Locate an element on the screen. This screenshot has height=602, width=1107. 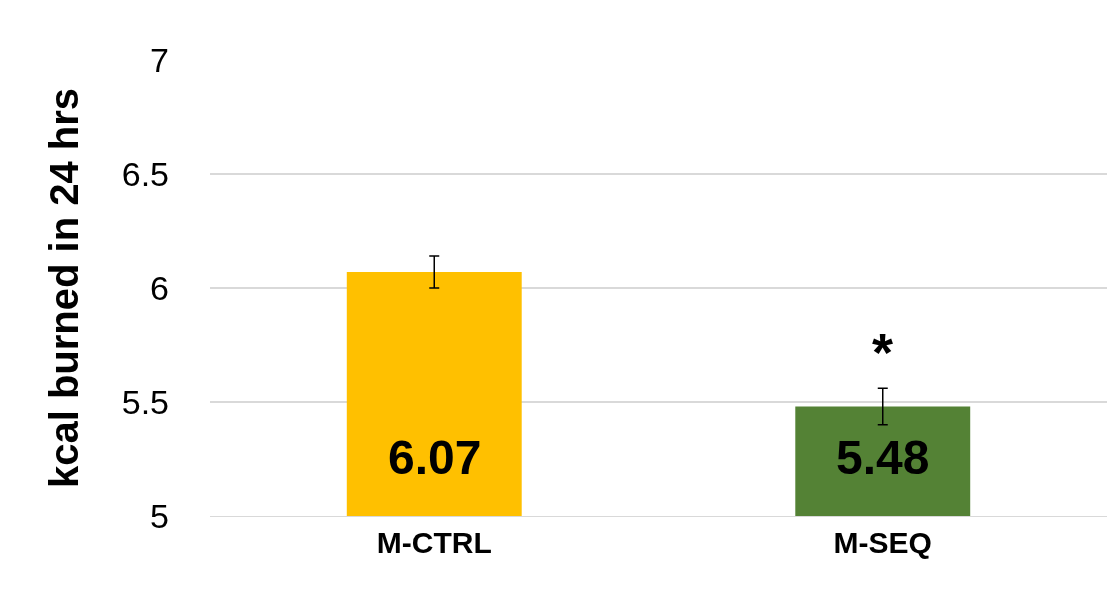
y-tick-label: 6 is located at coordinates (159, 287).